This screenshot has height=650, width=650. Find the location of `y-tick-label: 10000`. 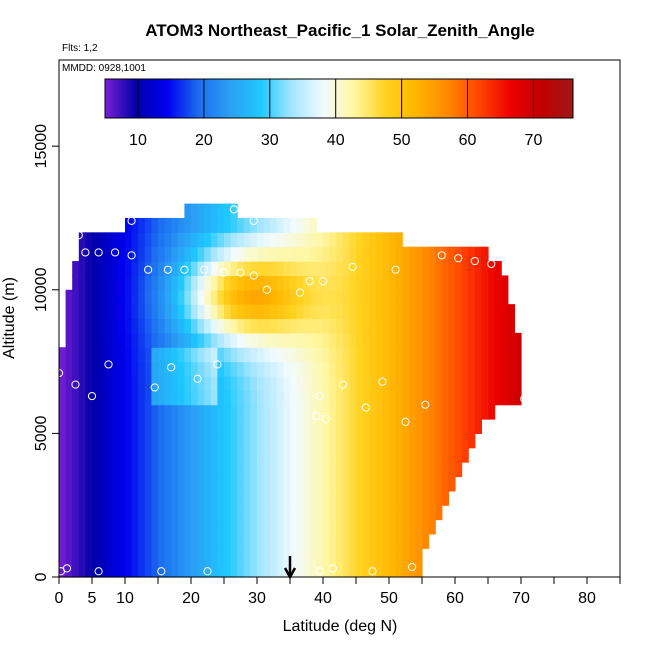

y-tick-label: 10000 is located at coordinates (41, 289).